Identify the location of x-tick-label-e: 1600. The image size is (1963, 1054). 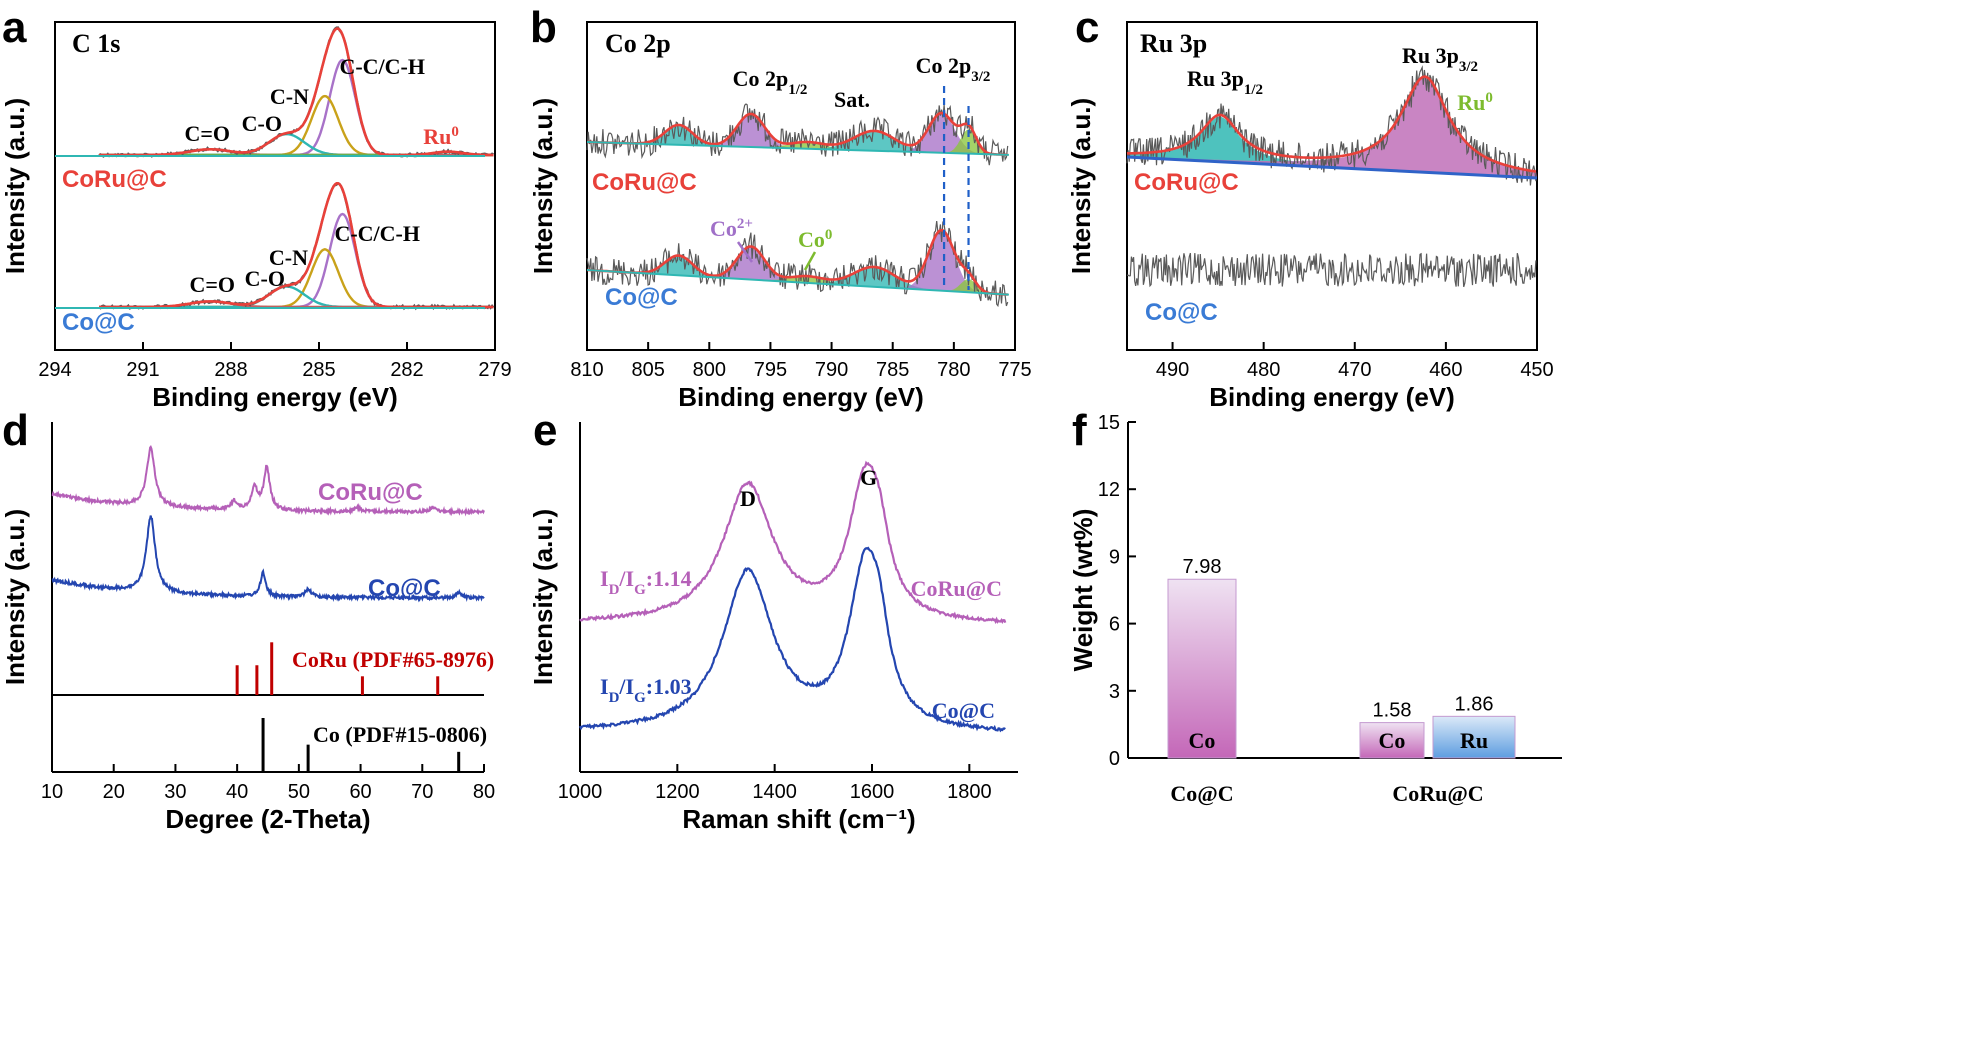
(872, 792).